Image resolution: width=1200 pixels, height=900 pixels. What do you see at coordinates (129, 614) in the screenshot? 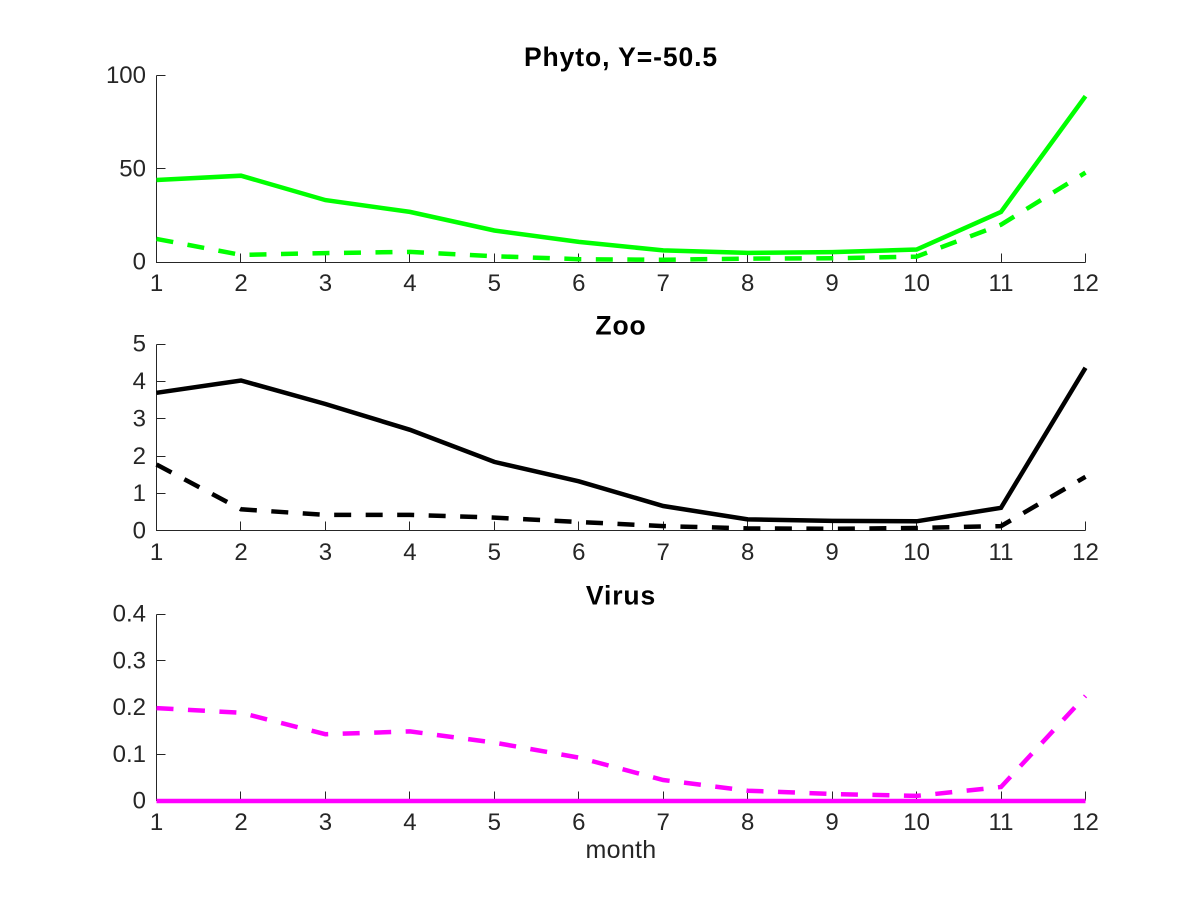
I see `svg-text: 0.4` at bounding box center [129, 614].